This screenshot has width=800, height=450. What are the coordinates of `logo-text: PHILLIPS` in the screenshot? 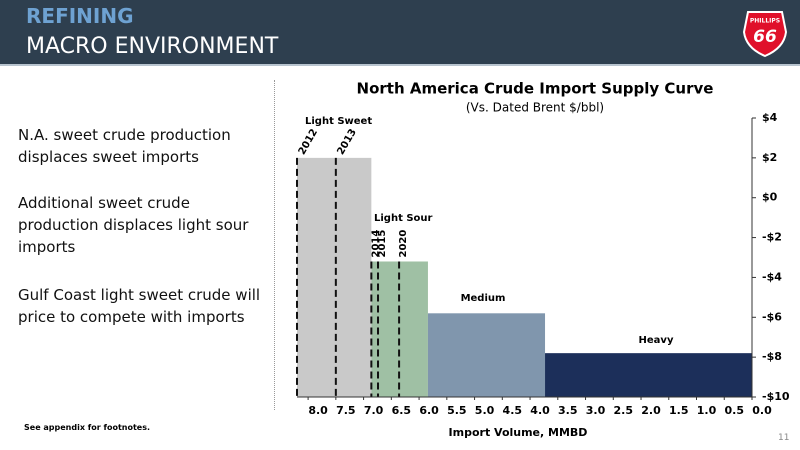 It's located at (765, 21).